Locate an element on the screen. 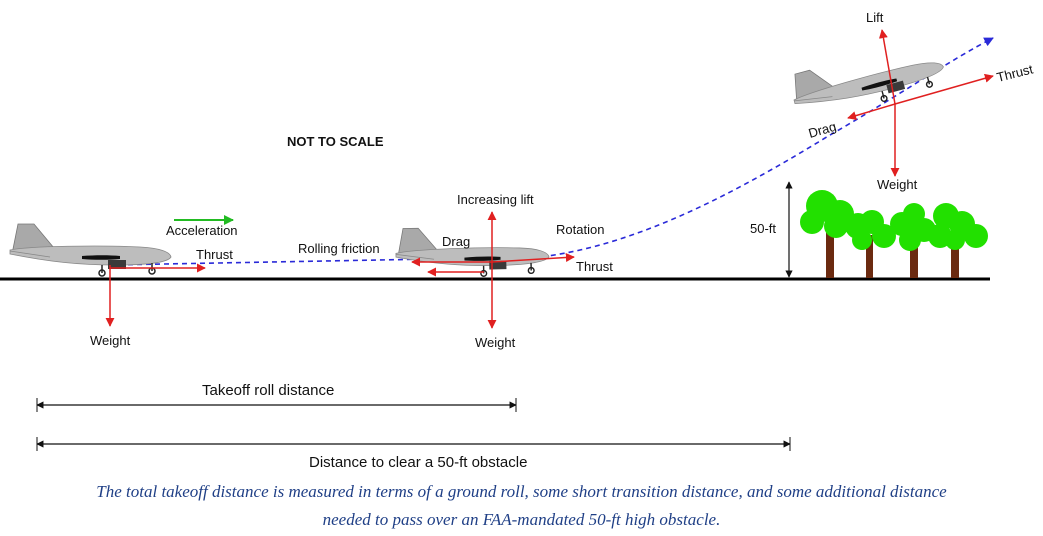 The width and height of the screenshot is (1043, 536). clear-obstacle-distance-label: Distance to clear a 50-ft obstacle is located at coordinates (418, 462).